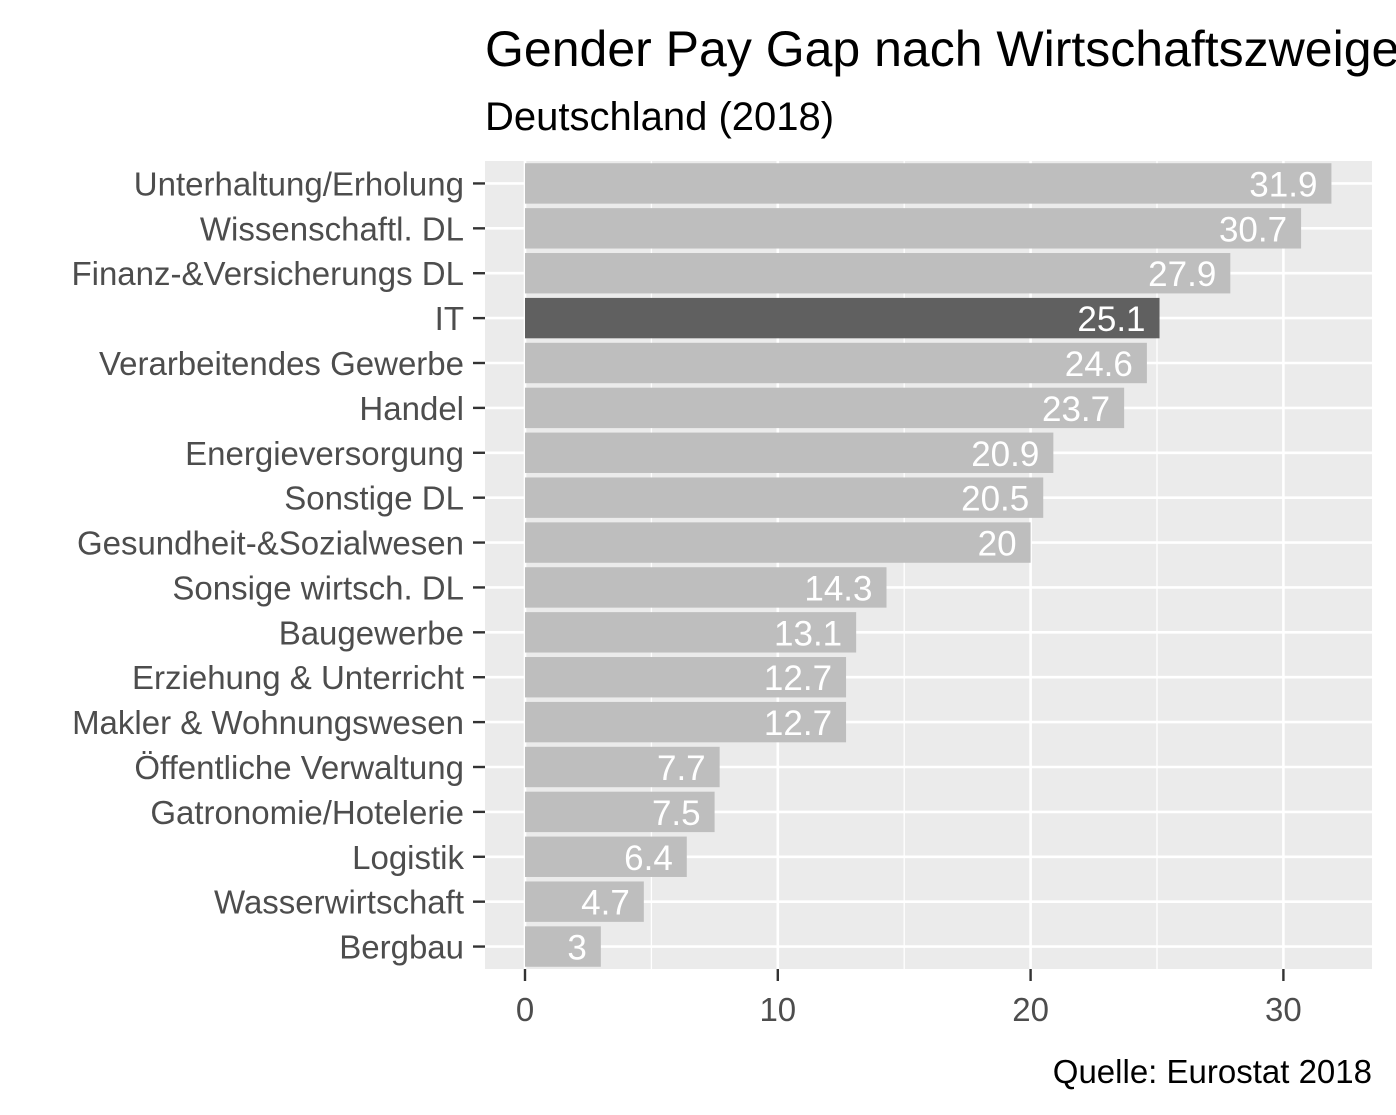 The image size is (1396, 1115). What do you see at coordinates (371, 632) in the screenshot?
I see `y-tick-label: Baugewerbe` at bounding box center [371, 632].